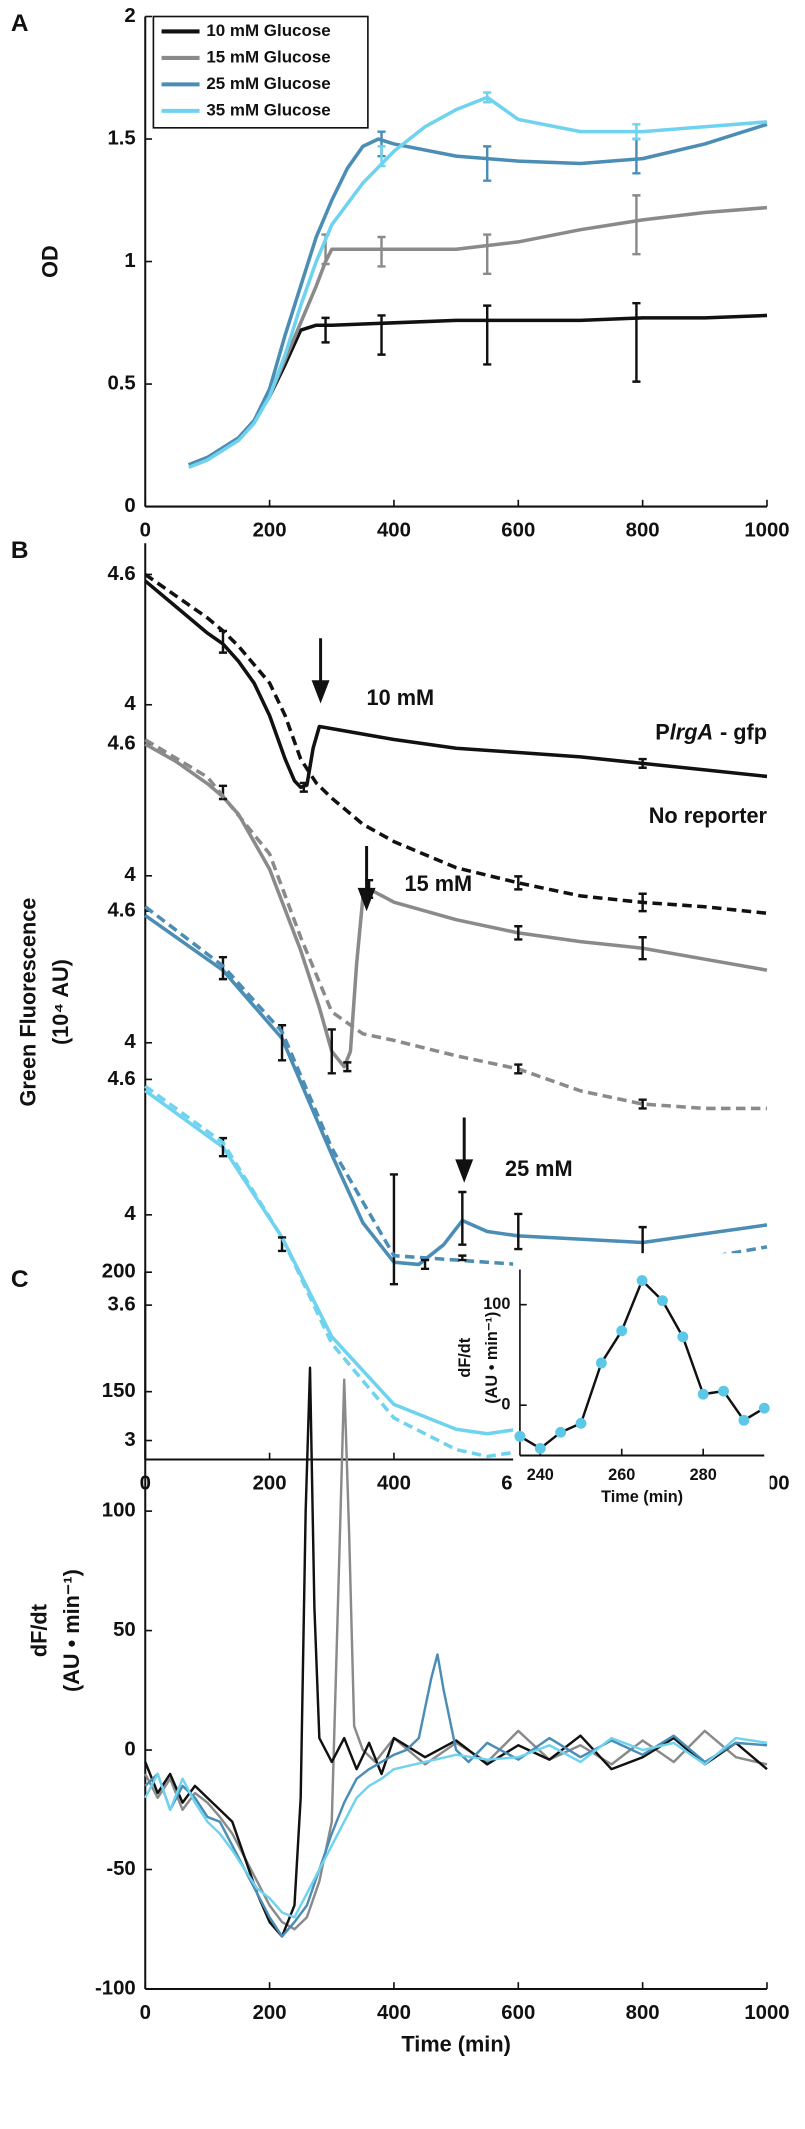  Describe the element at coordinates (60, 1002) in the screenshot. I see `y-axis-label: (10⁴ AU)` at that location.